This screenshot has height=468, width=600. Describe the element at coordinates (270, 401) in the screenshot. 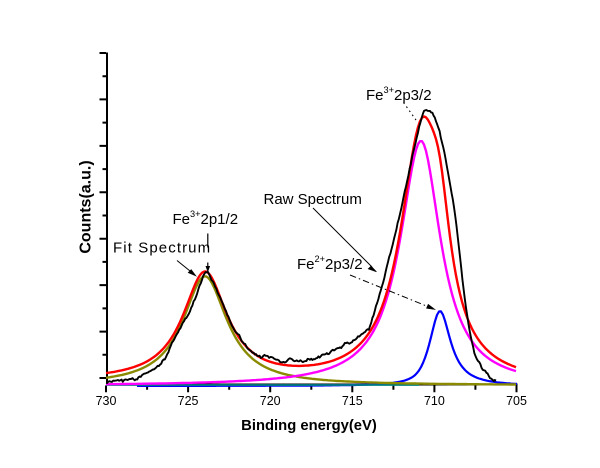

I see `svg-text: 720` at that location.